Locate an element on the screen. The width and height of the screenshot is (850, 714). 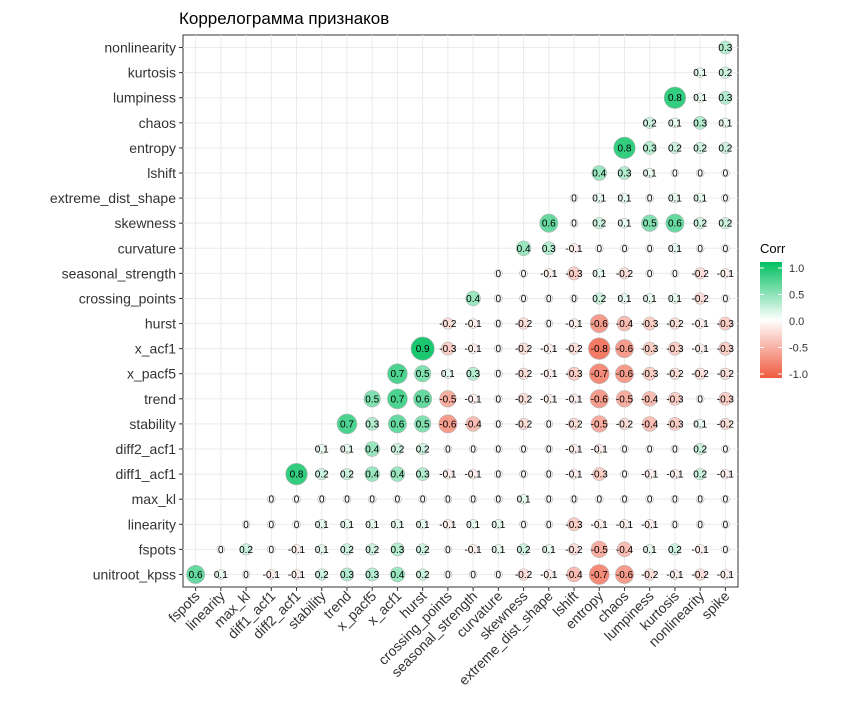
corr-cell-max_kl-trend is located at coordinates (347, 499).